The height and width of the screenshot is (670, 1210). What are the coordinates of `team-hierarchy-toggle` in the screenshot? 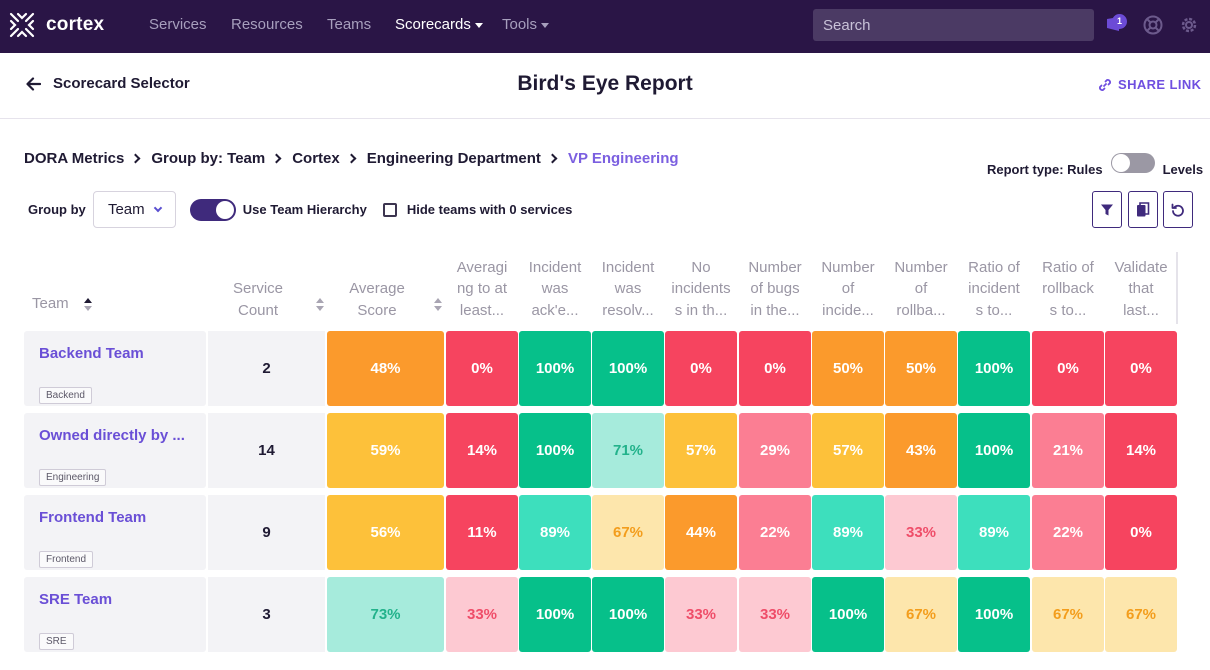 It's located at (212, 209).